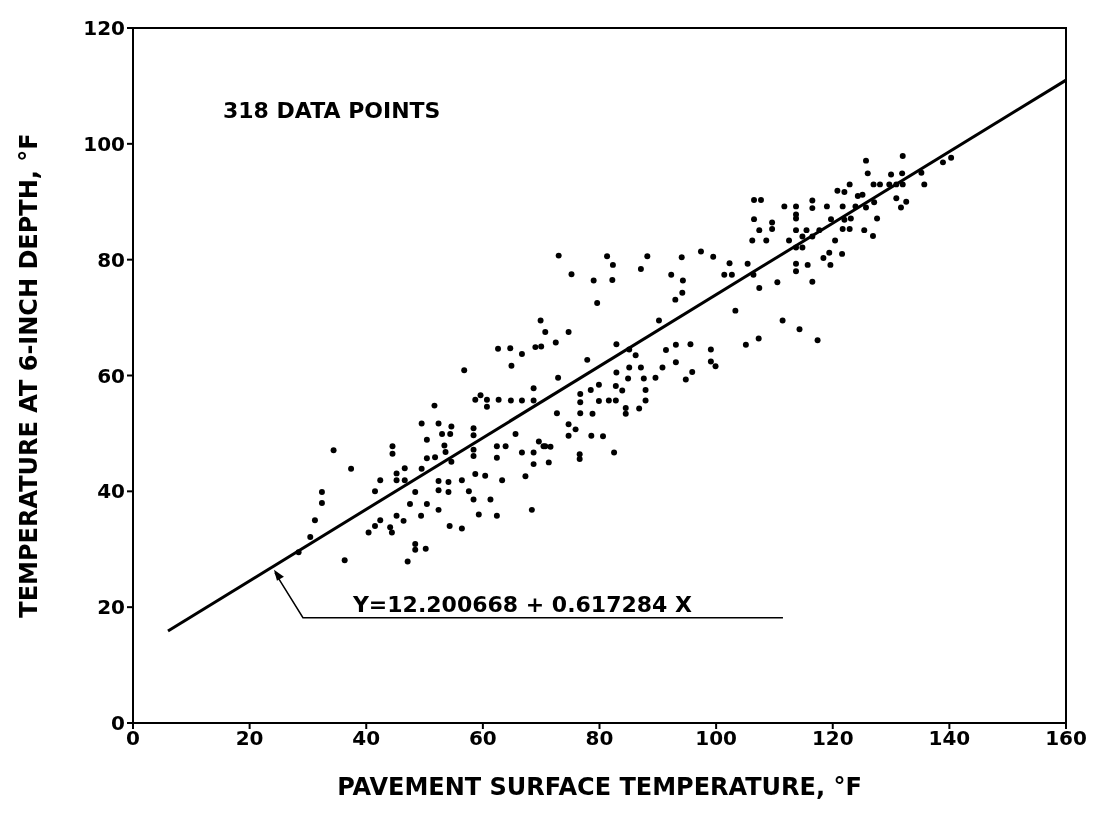  What do you see at coordinates (104, 28) in the screenshot?
I see `y-tick-label: 120` at bounding box center [104, 28].